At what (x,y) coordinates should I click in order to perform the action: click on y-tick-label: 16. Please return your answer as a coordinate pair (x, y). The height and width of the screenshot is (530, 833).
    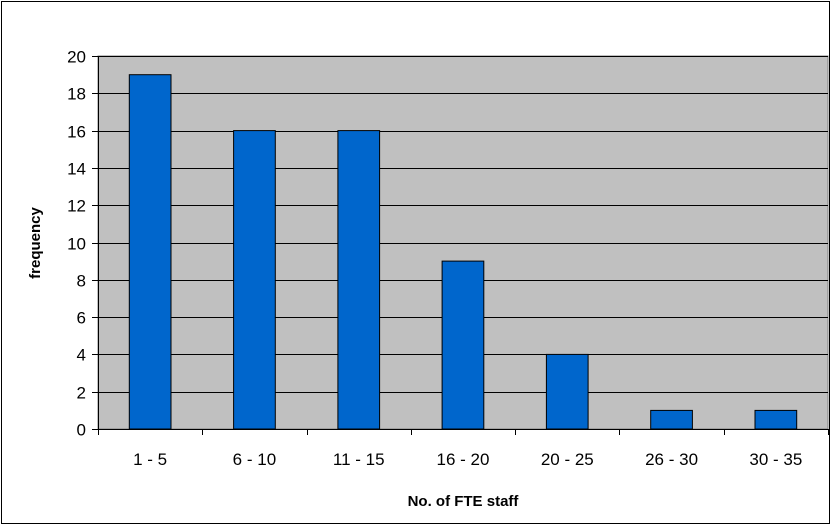
    Looking at the image, I should click on (76, 132).